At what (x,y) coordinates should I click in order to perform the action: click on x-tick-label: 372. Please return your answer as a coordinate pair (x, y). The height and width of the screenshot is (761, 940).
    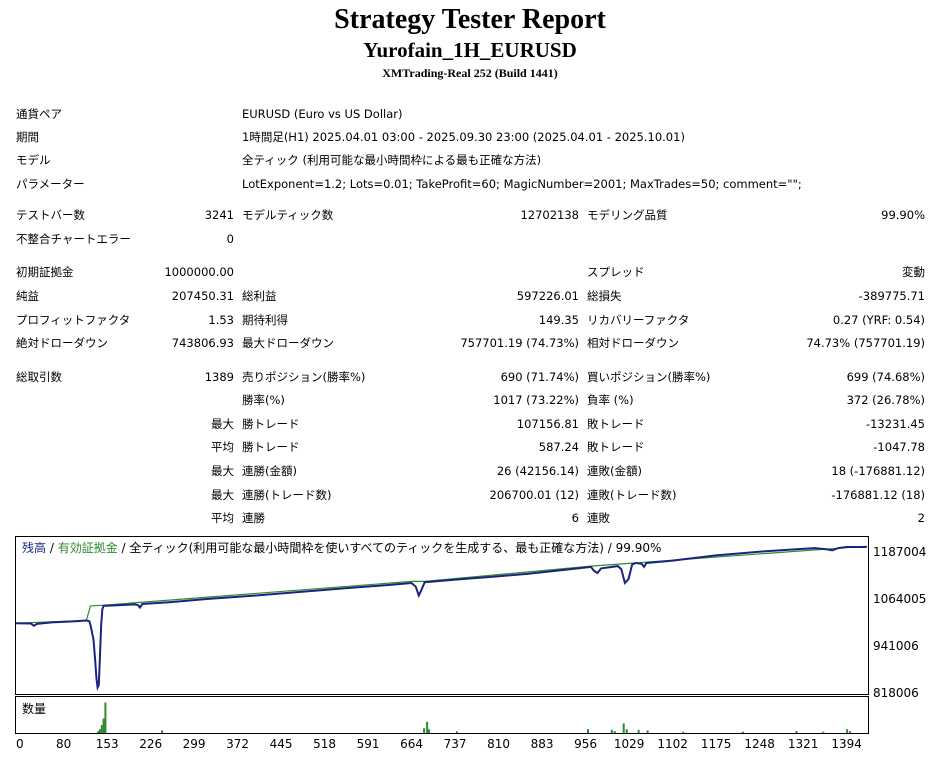
    Looking at the image, I should click on (238, 744).